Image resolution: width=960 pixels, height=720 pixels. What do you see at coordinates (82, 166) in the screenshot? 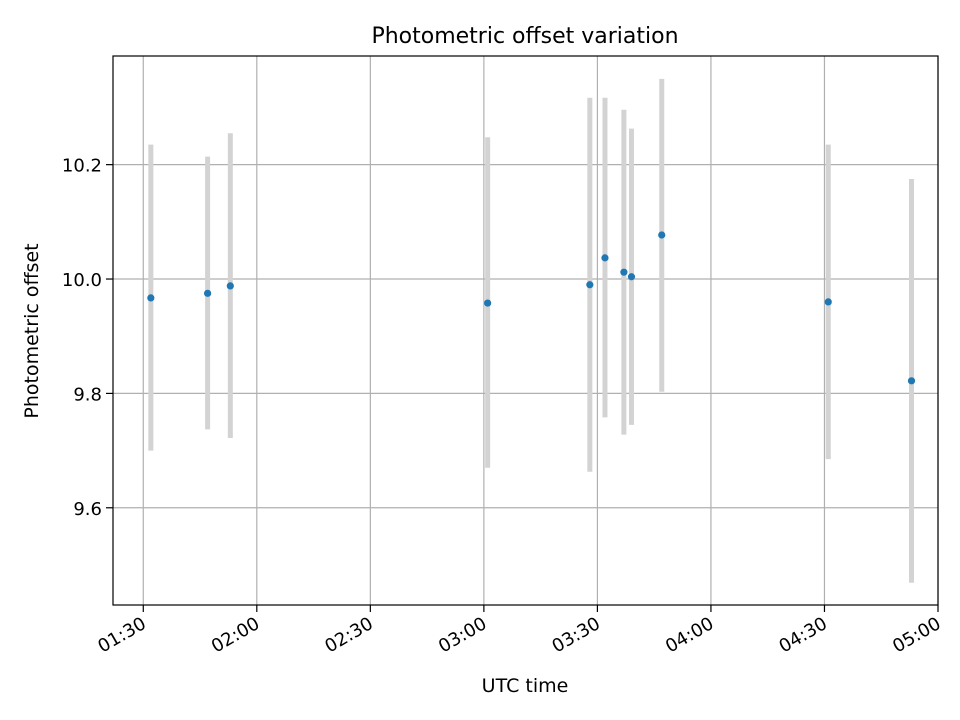
I see `y-tick-label: 10.2` at bounding box center [82, 166].